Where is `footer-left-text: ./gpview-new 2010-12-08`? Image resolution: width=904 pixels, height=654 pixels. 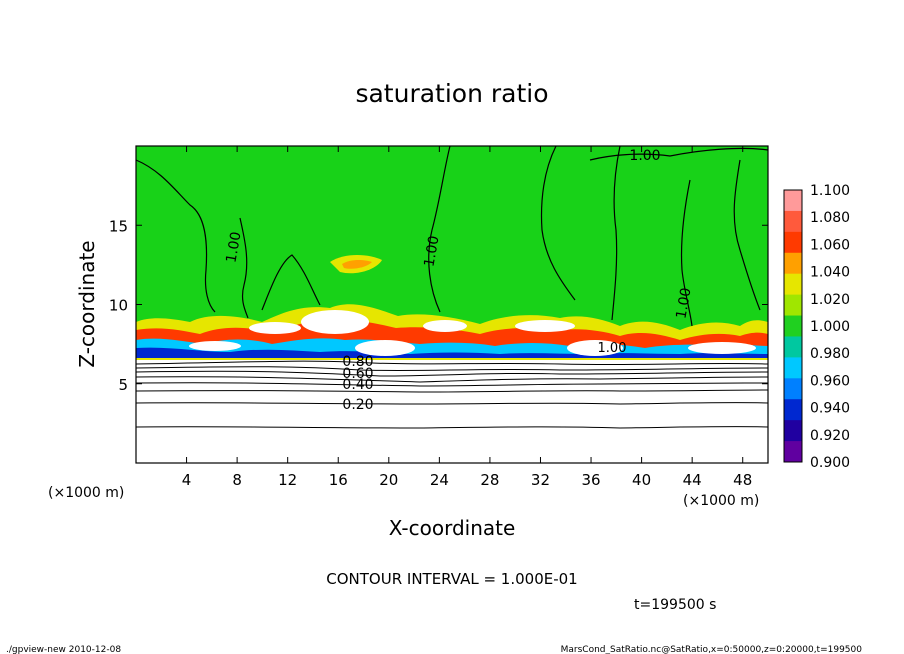 footer-left-text: ./gpview-new 2010-12-08 is located at coordinates (63, 649).